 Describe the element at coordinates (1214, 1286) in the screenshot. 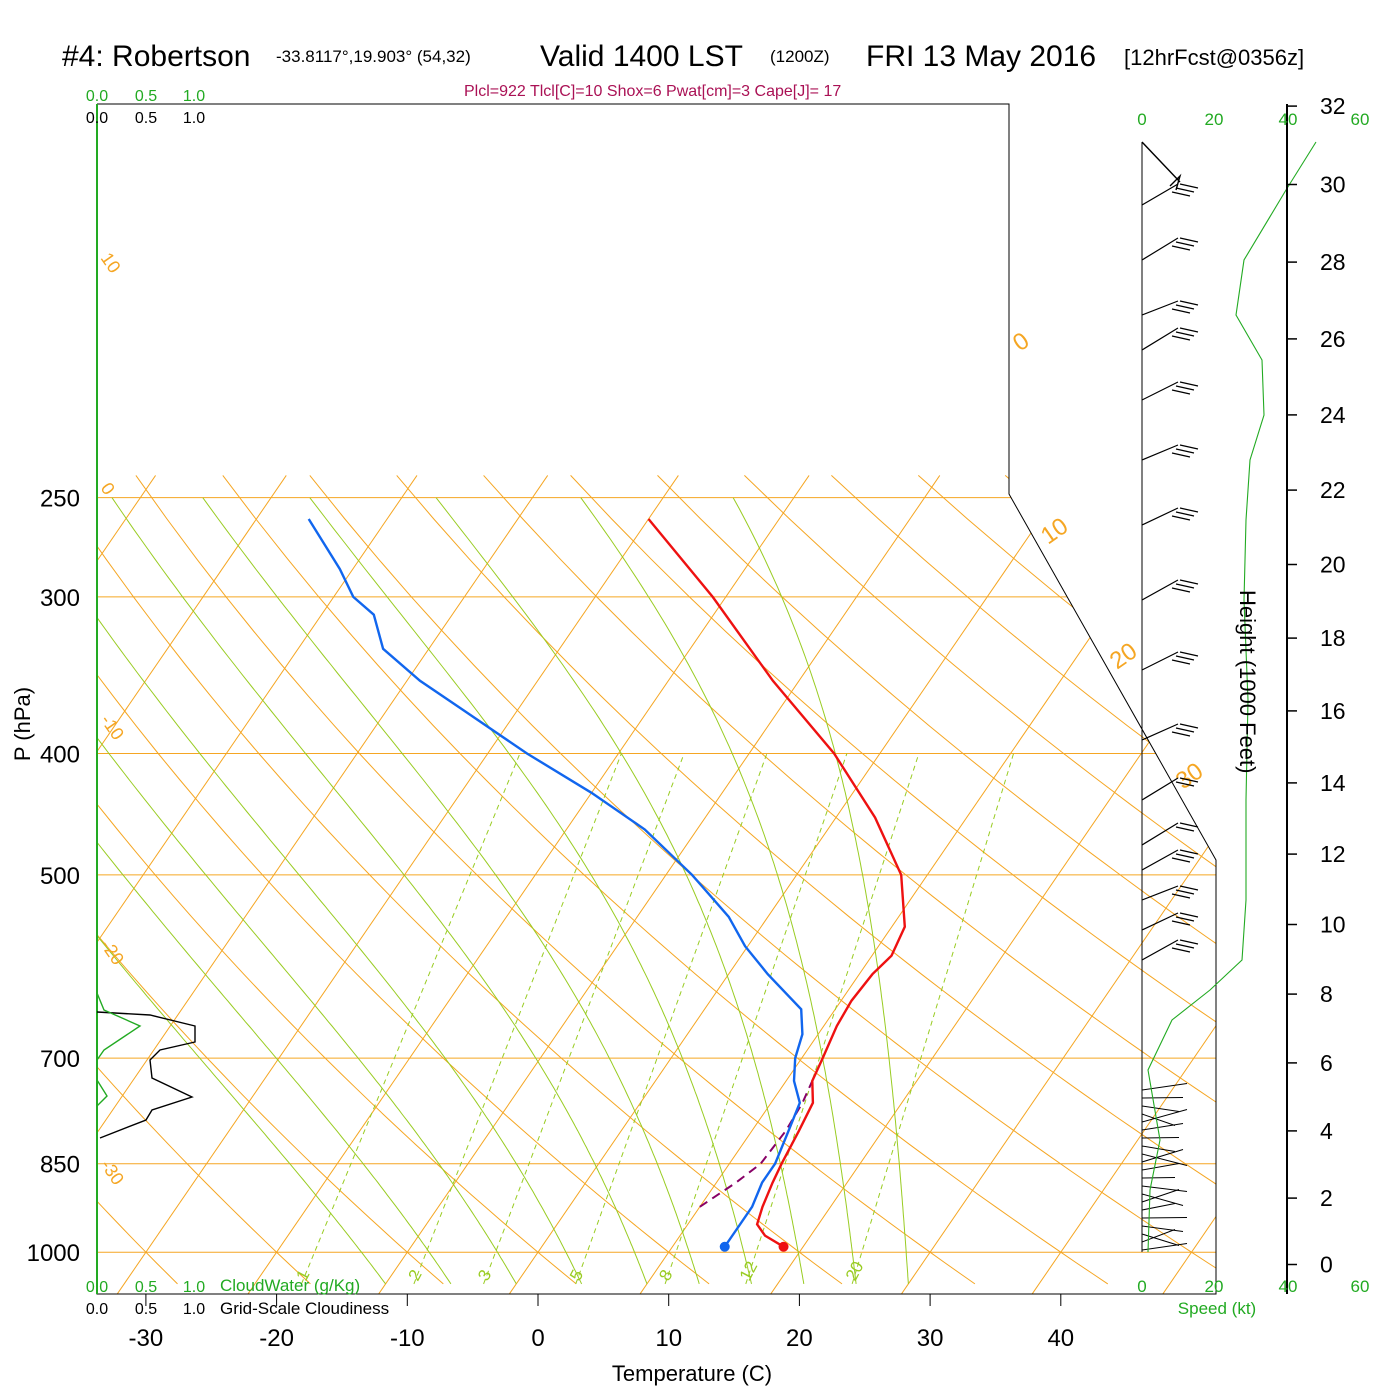

I see `speed-scale-label: 20` at that location.